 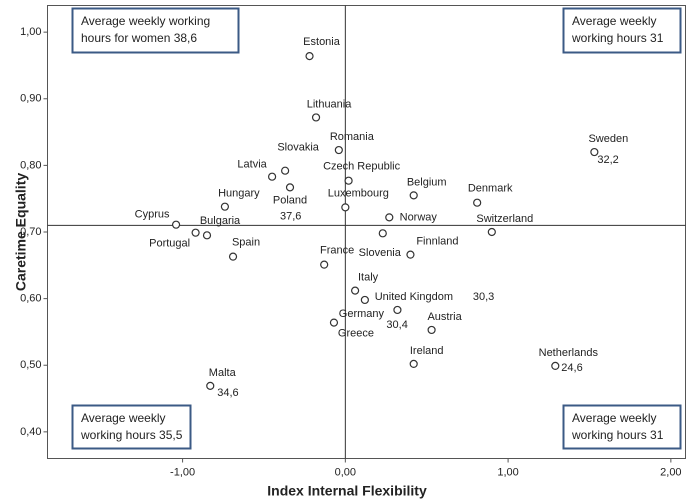 I want to click on point-label: Greece, so click(x=356, y=334).